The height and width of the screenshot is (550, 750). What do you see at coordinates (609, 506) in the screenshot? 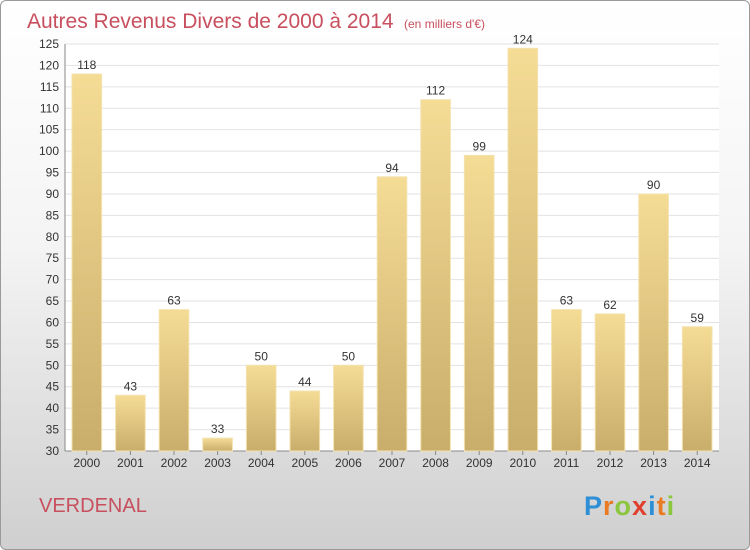
I see `logo-letter: r` at bounding box center [609, 506].